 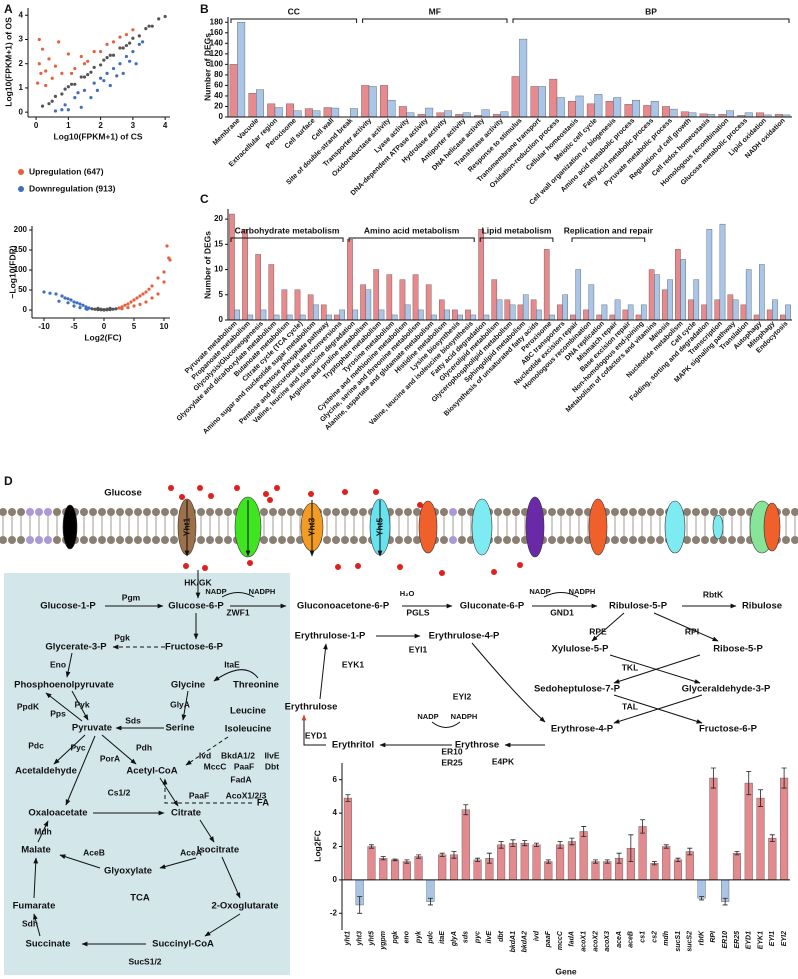 I want to click on x-tick-label: sucS1, so click(x=678, y=941).